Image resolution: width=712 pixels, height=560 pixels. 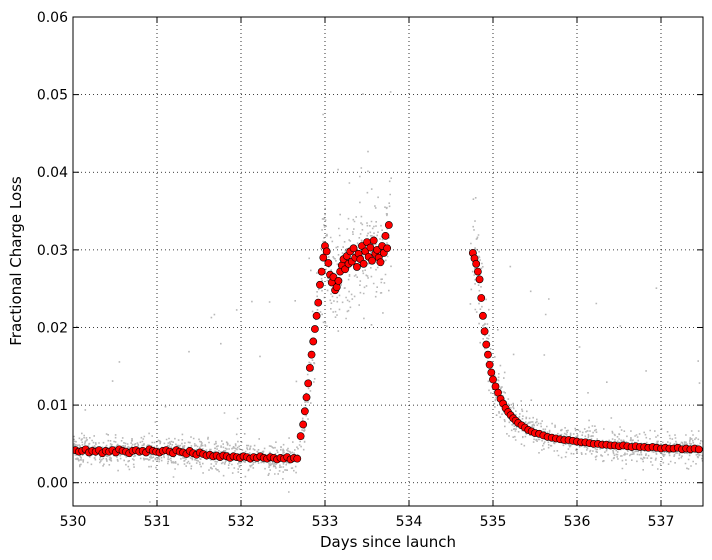 What do you see at coordinates (661, 522) in the screenshot?
I see `x-tick-label: 537` at bounding box center [661, 522].